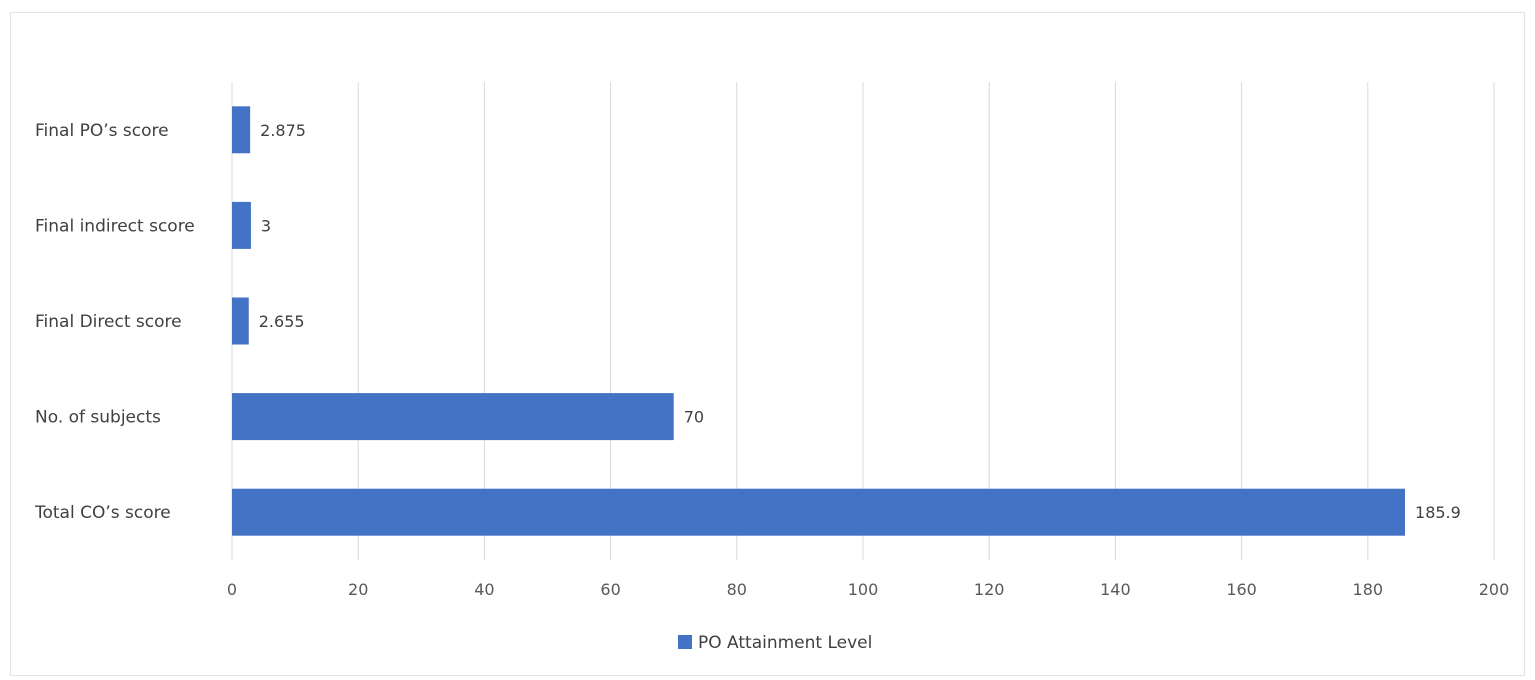 The width and height of the screenshot is (1535, 680). What do you see at coordinates (282, 321) in the screenshot?
I see `data-label: 2.655` at bounding box center [282, 321].